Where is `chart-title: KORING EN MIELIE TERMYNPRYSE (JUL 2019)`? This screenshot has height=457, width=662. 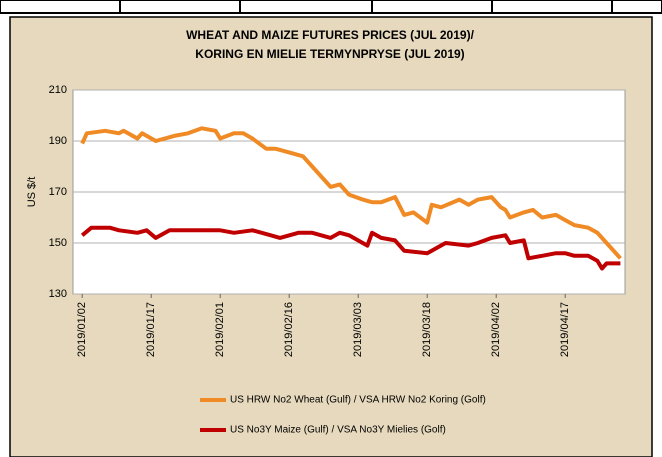 chart-title: KORING EN MIELIE TERMYNPRYSE (JUL 2019) is located at coordinates (329, 54).